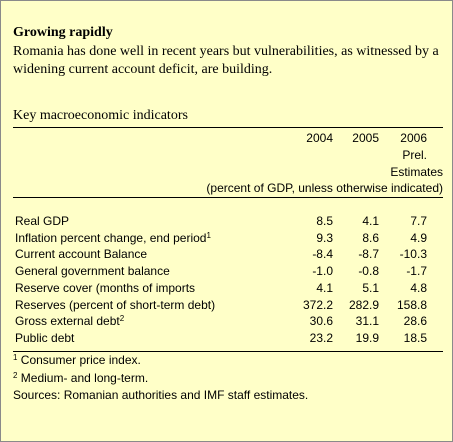 This screenshot has width=453, height=442. Describe the element at coordinates (415, 337) in the screenshot. I see `cell-value-2006: 18.5` at that location.